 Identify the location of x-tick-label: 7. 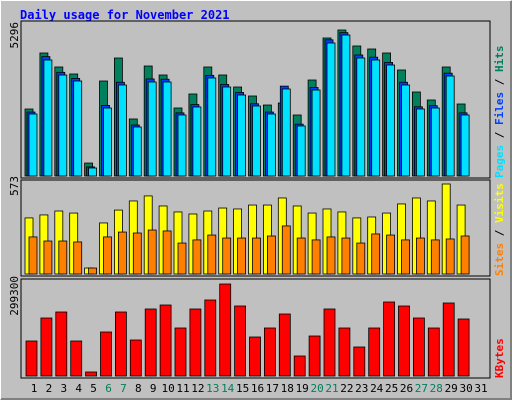
(123, 388).